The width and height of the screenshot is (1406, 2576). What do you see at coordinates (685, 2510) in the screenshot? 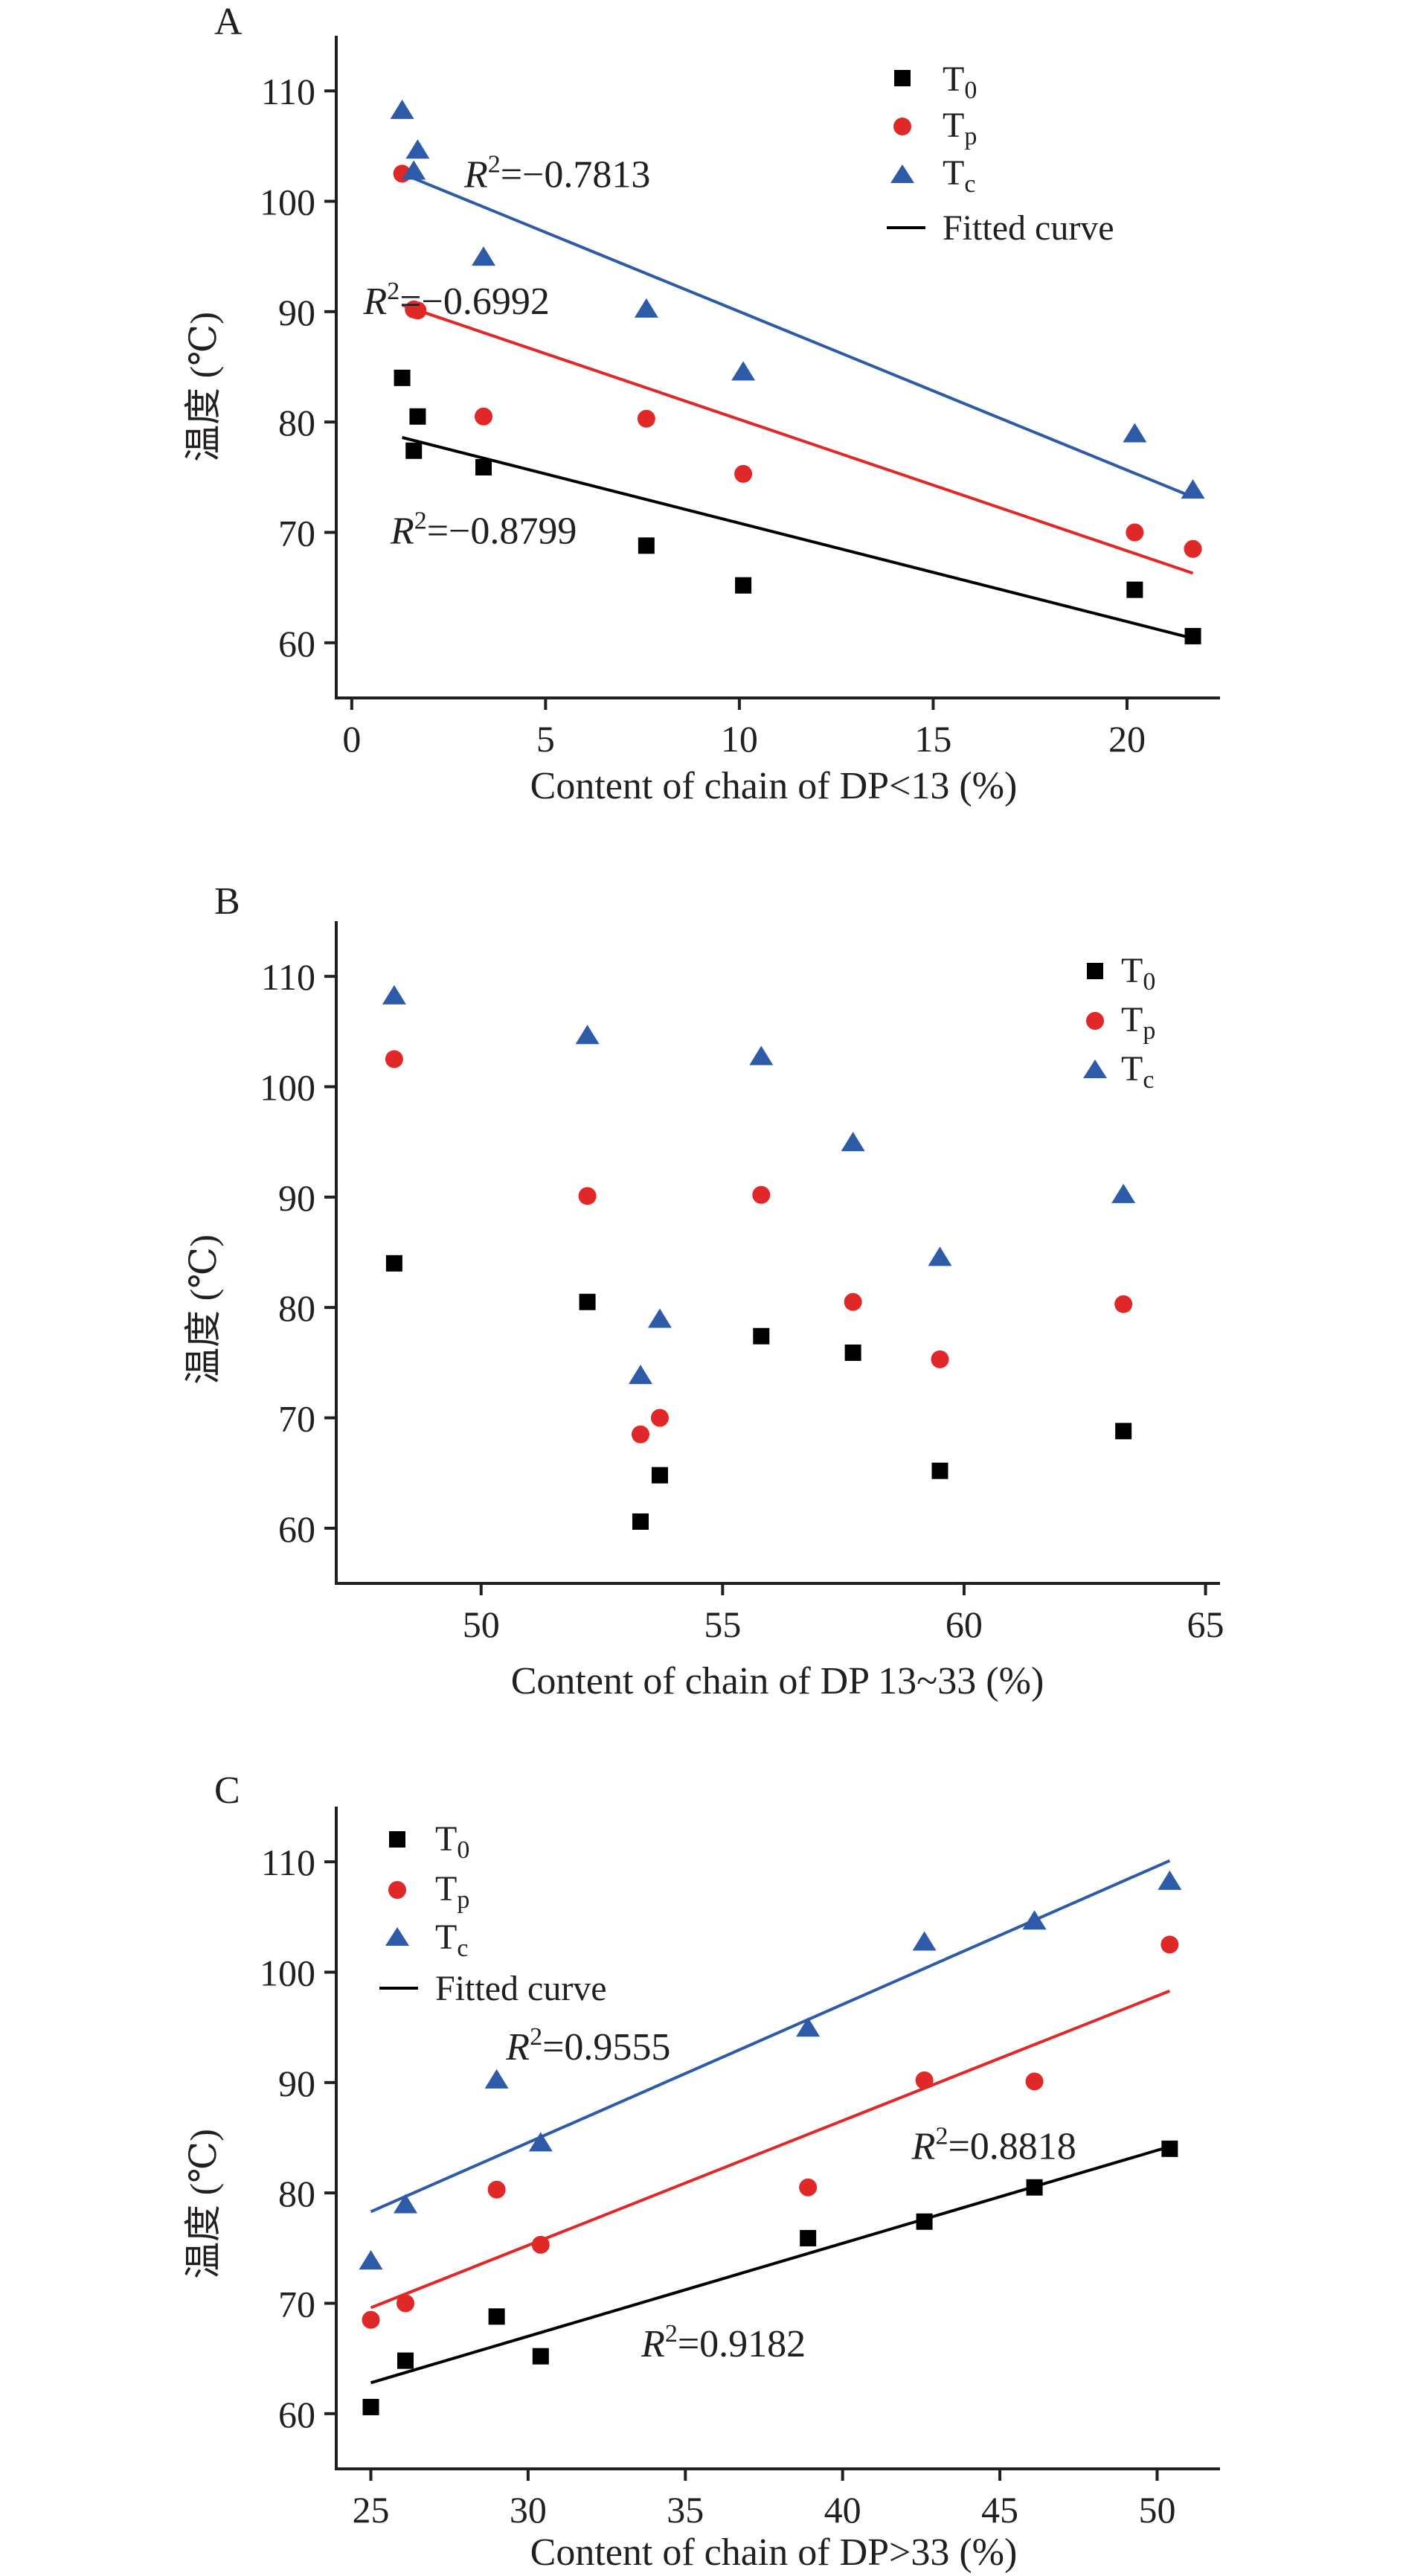
I see `x-tick-label: 35` at bounding box center [685, 2510].